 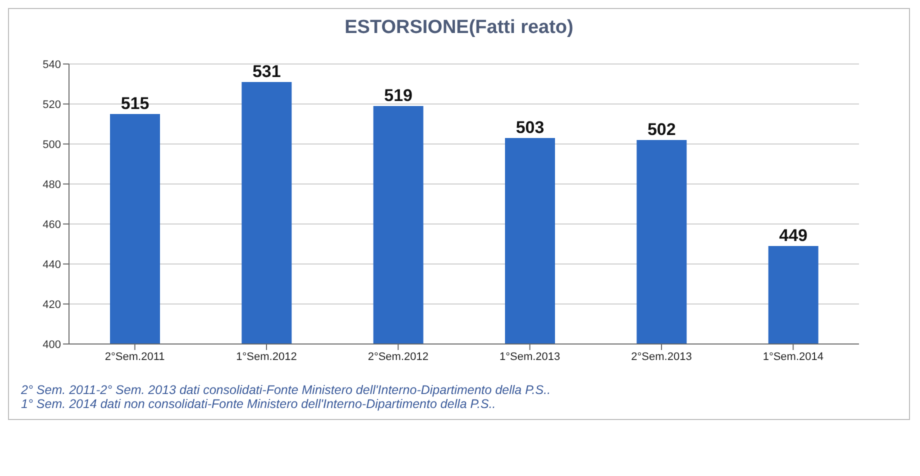 What do you see at coordinates (135, 103) in the screenshot?
I see `data-label: 515` at bounding box center [135, 103].